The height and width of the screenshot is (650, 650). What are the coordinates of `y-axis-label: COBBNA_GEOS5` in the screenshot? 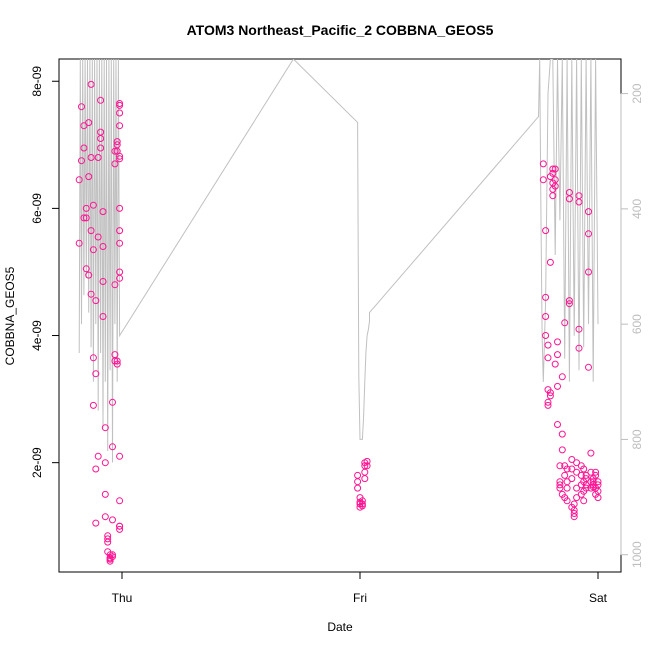 It's located at (10, 315).